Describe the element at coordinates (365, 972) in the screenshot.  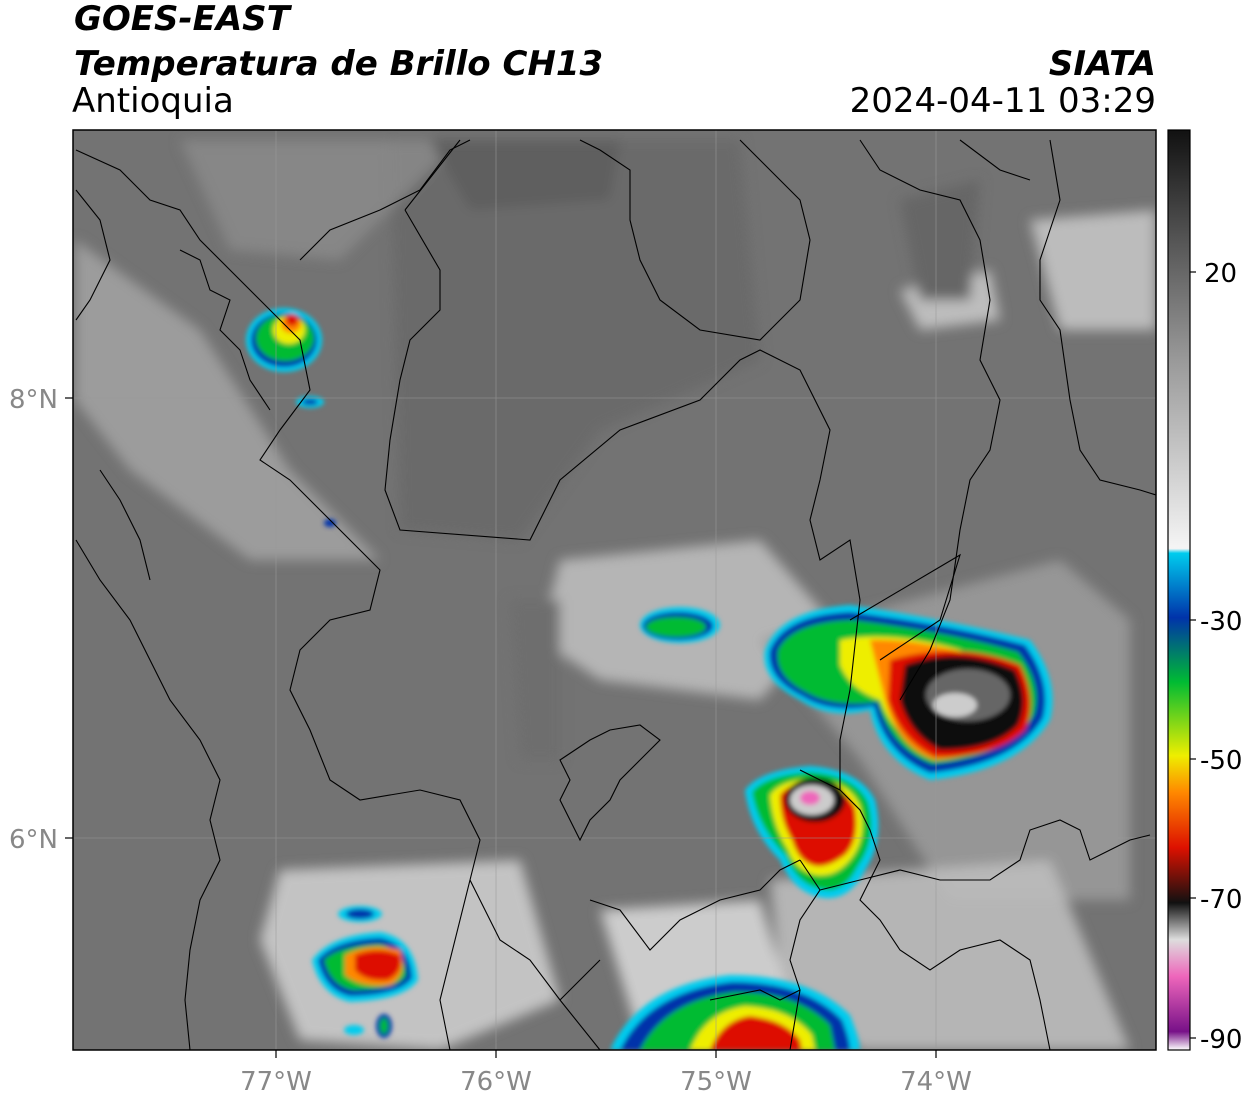
I see `storm-cell-choco` at that location.